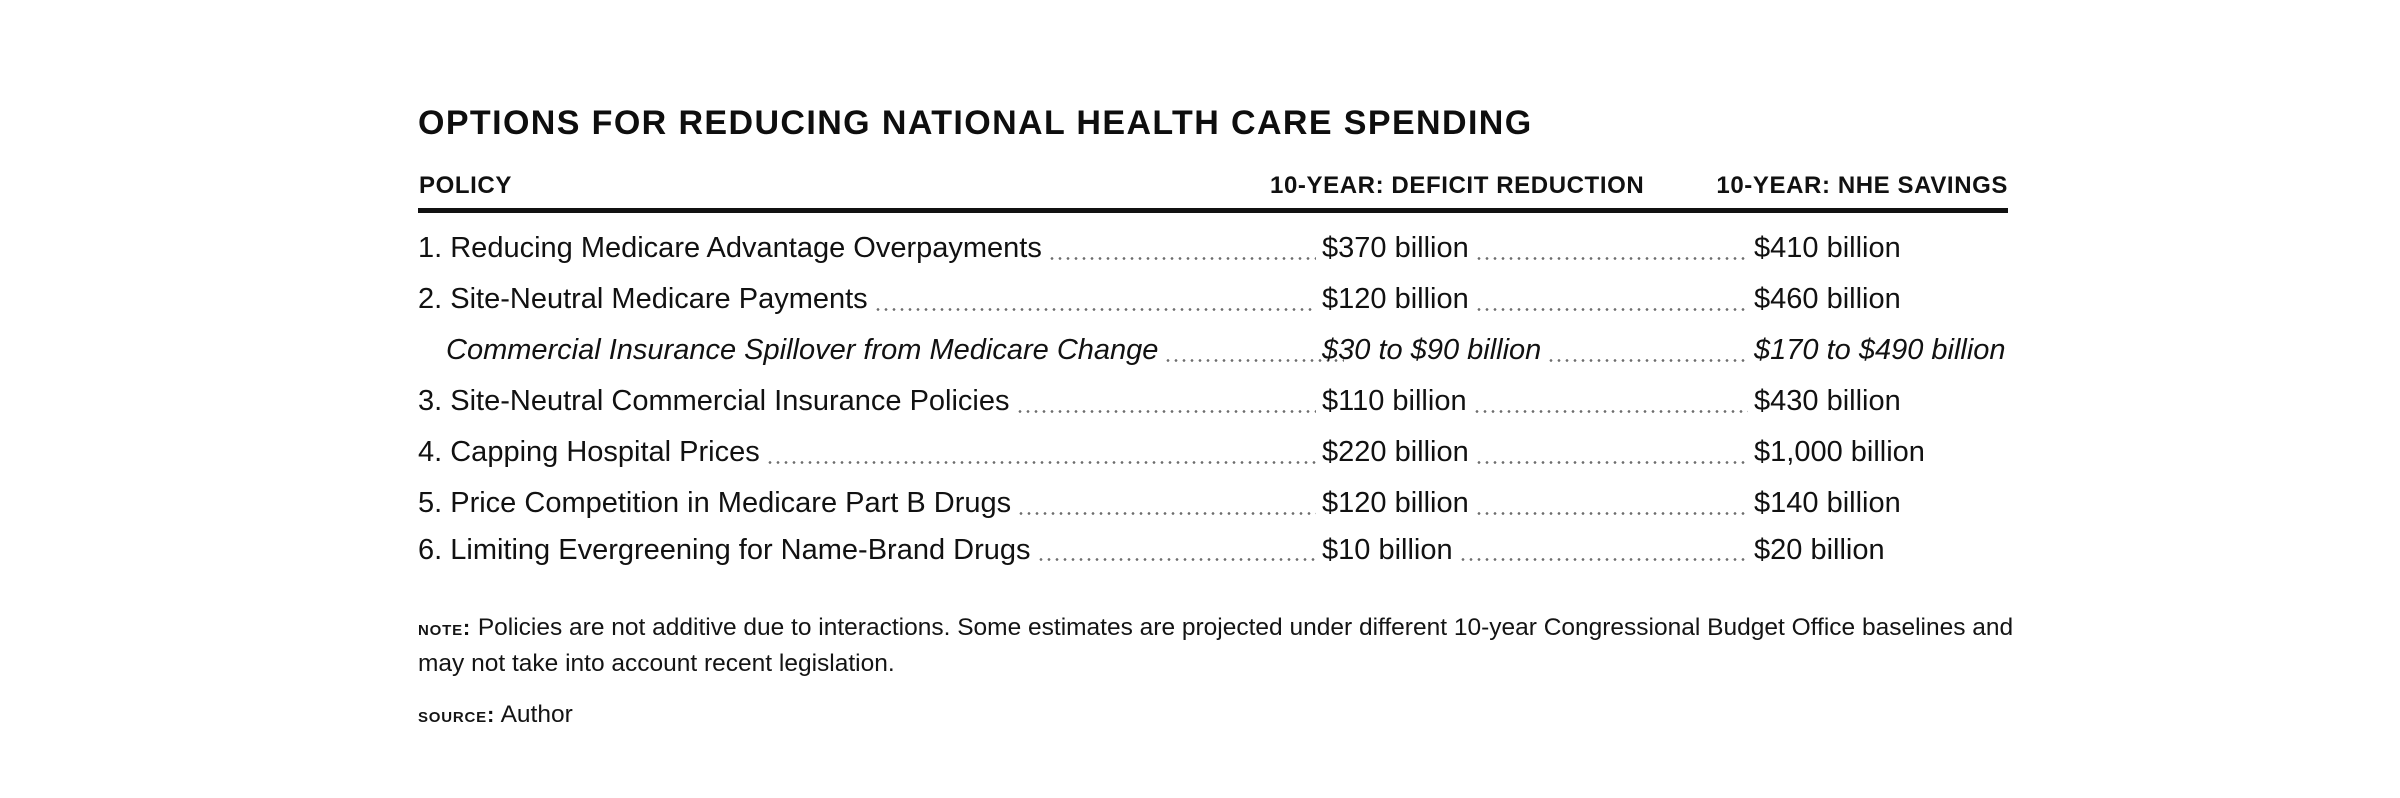  I want to click on column-header-deficit-reduction: 10-YEAR: DEFICIT REDUCTION, so click(1457, 185).